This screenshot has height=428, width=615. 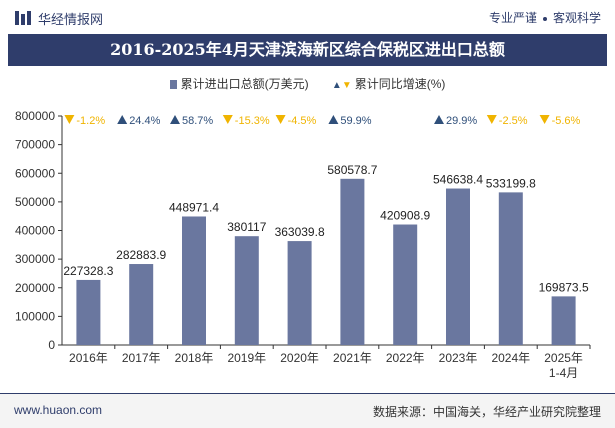 I want to click on top-bar: 华经情报网 专业严谨 客观科学, so click(x=307, y=17).